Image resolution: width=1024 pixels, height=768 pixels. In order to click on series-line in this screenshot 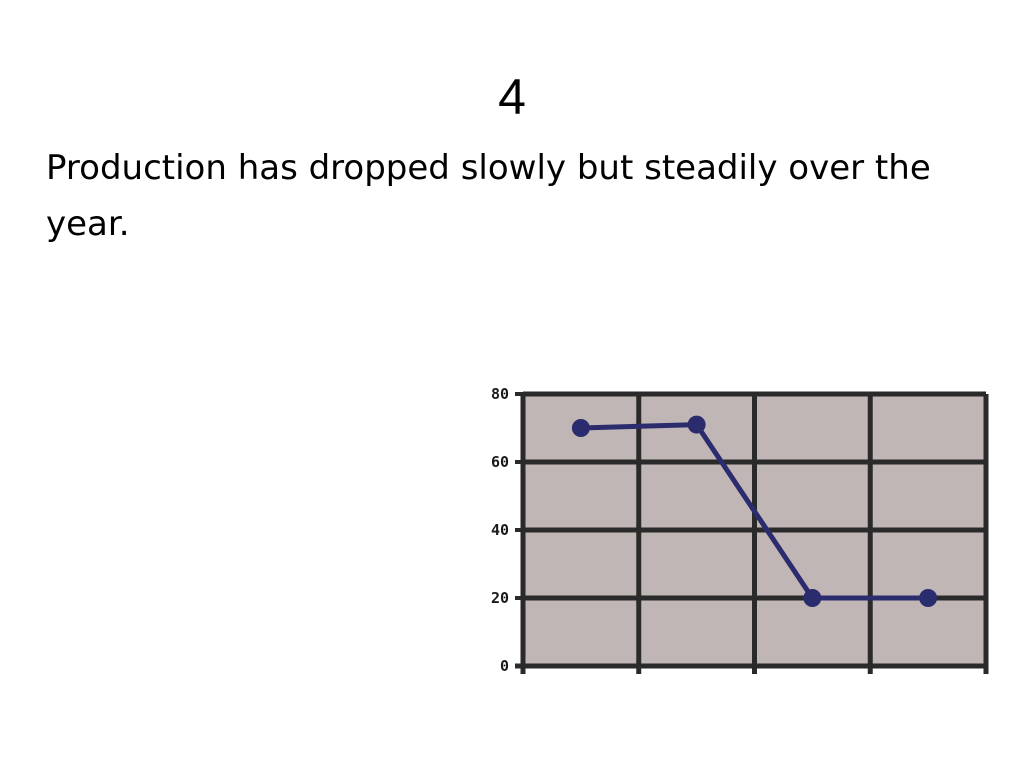, I will do `click(754, 511)`.